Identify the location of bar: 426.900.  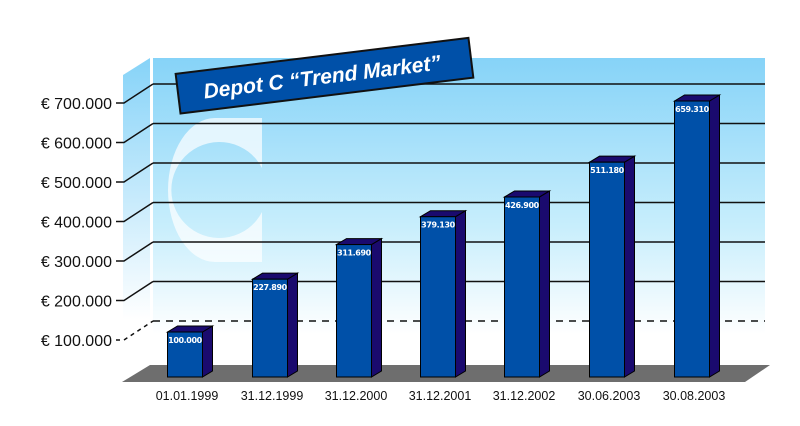
(527, 284).